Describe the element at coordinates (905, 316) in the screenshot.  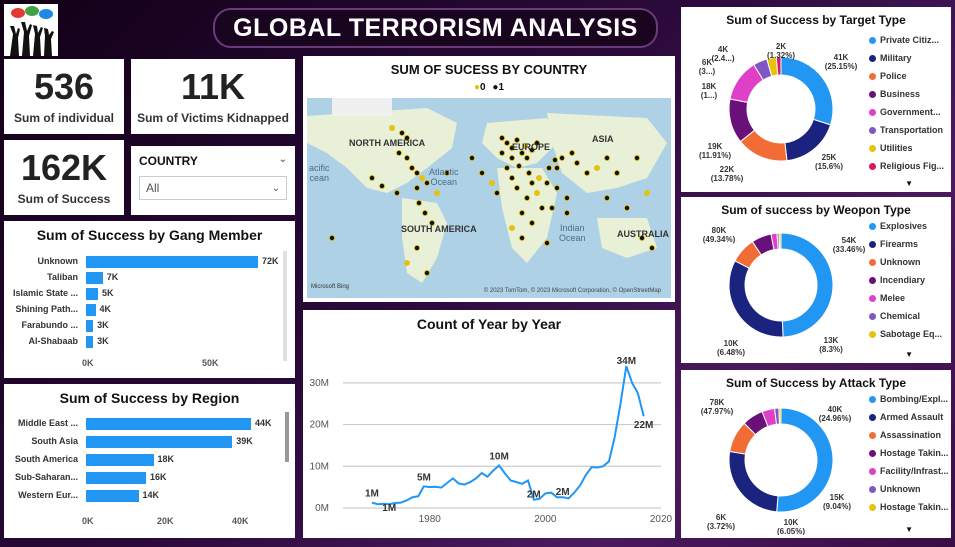
I see `legend-item: Chemical` at that location.